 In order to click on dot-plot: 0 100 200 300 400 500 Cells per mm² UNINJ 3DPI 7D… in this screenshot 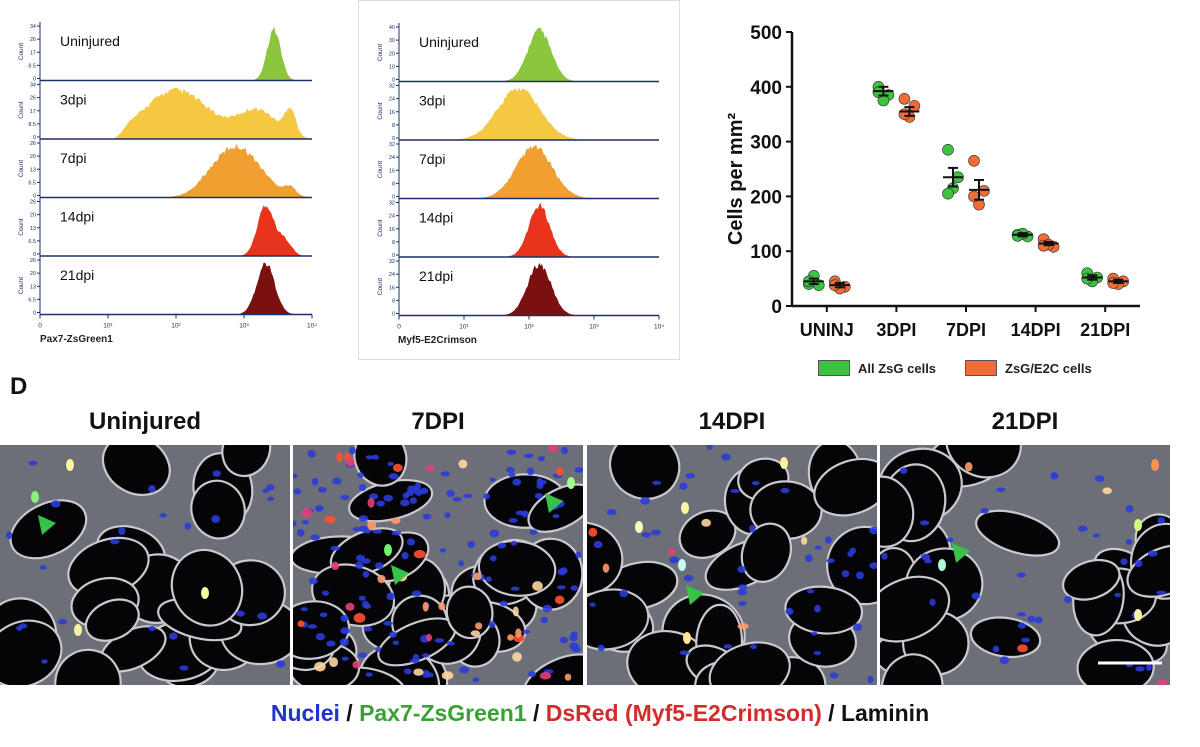, I will do `click(932, 181)`.